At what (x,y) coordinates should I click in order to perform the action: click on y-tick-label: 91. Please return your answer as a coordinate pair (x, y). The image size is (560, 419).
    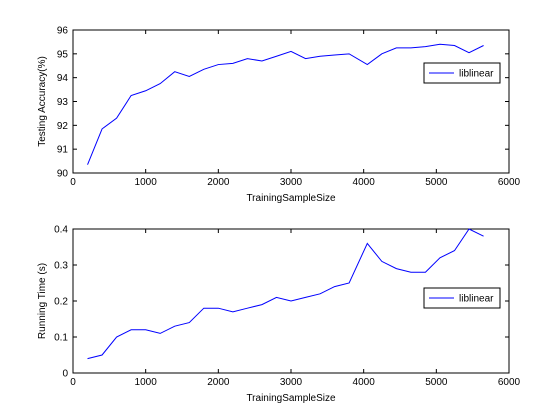
    Looking at the image, I should click on (63, 150).